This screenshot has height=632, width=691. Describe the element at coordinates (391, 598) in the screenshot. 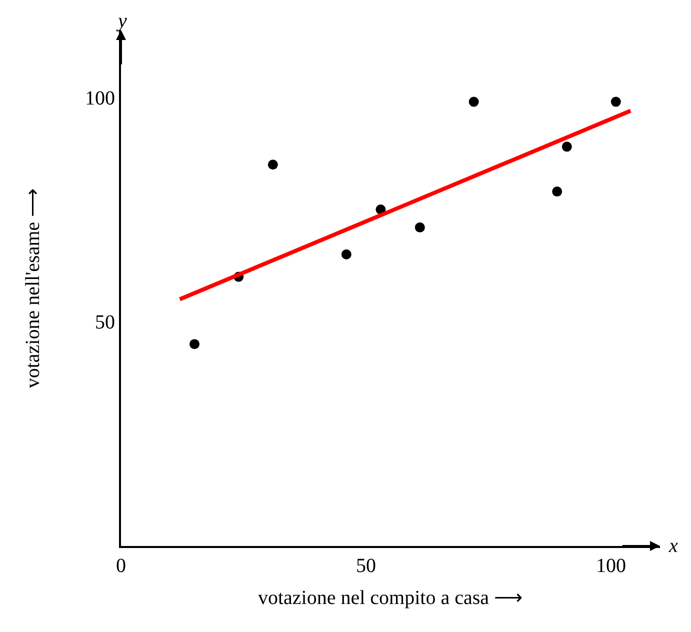

I see `x-axis-title: votazione nel compito a casa ⟶` at that location.